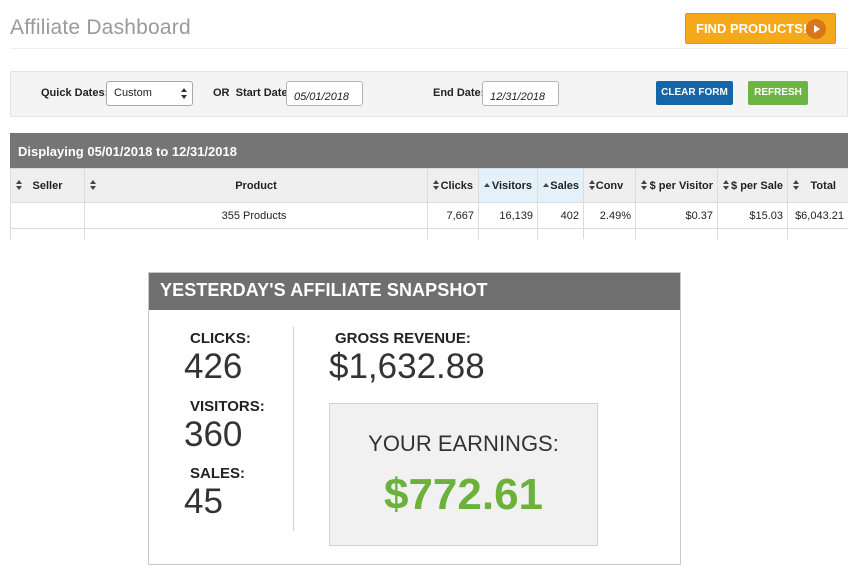 This screenshot has width=860, height=570. Describe the element at coordinates (47, 185) in the screenshot. I see `col-seller: Seller` at that location.